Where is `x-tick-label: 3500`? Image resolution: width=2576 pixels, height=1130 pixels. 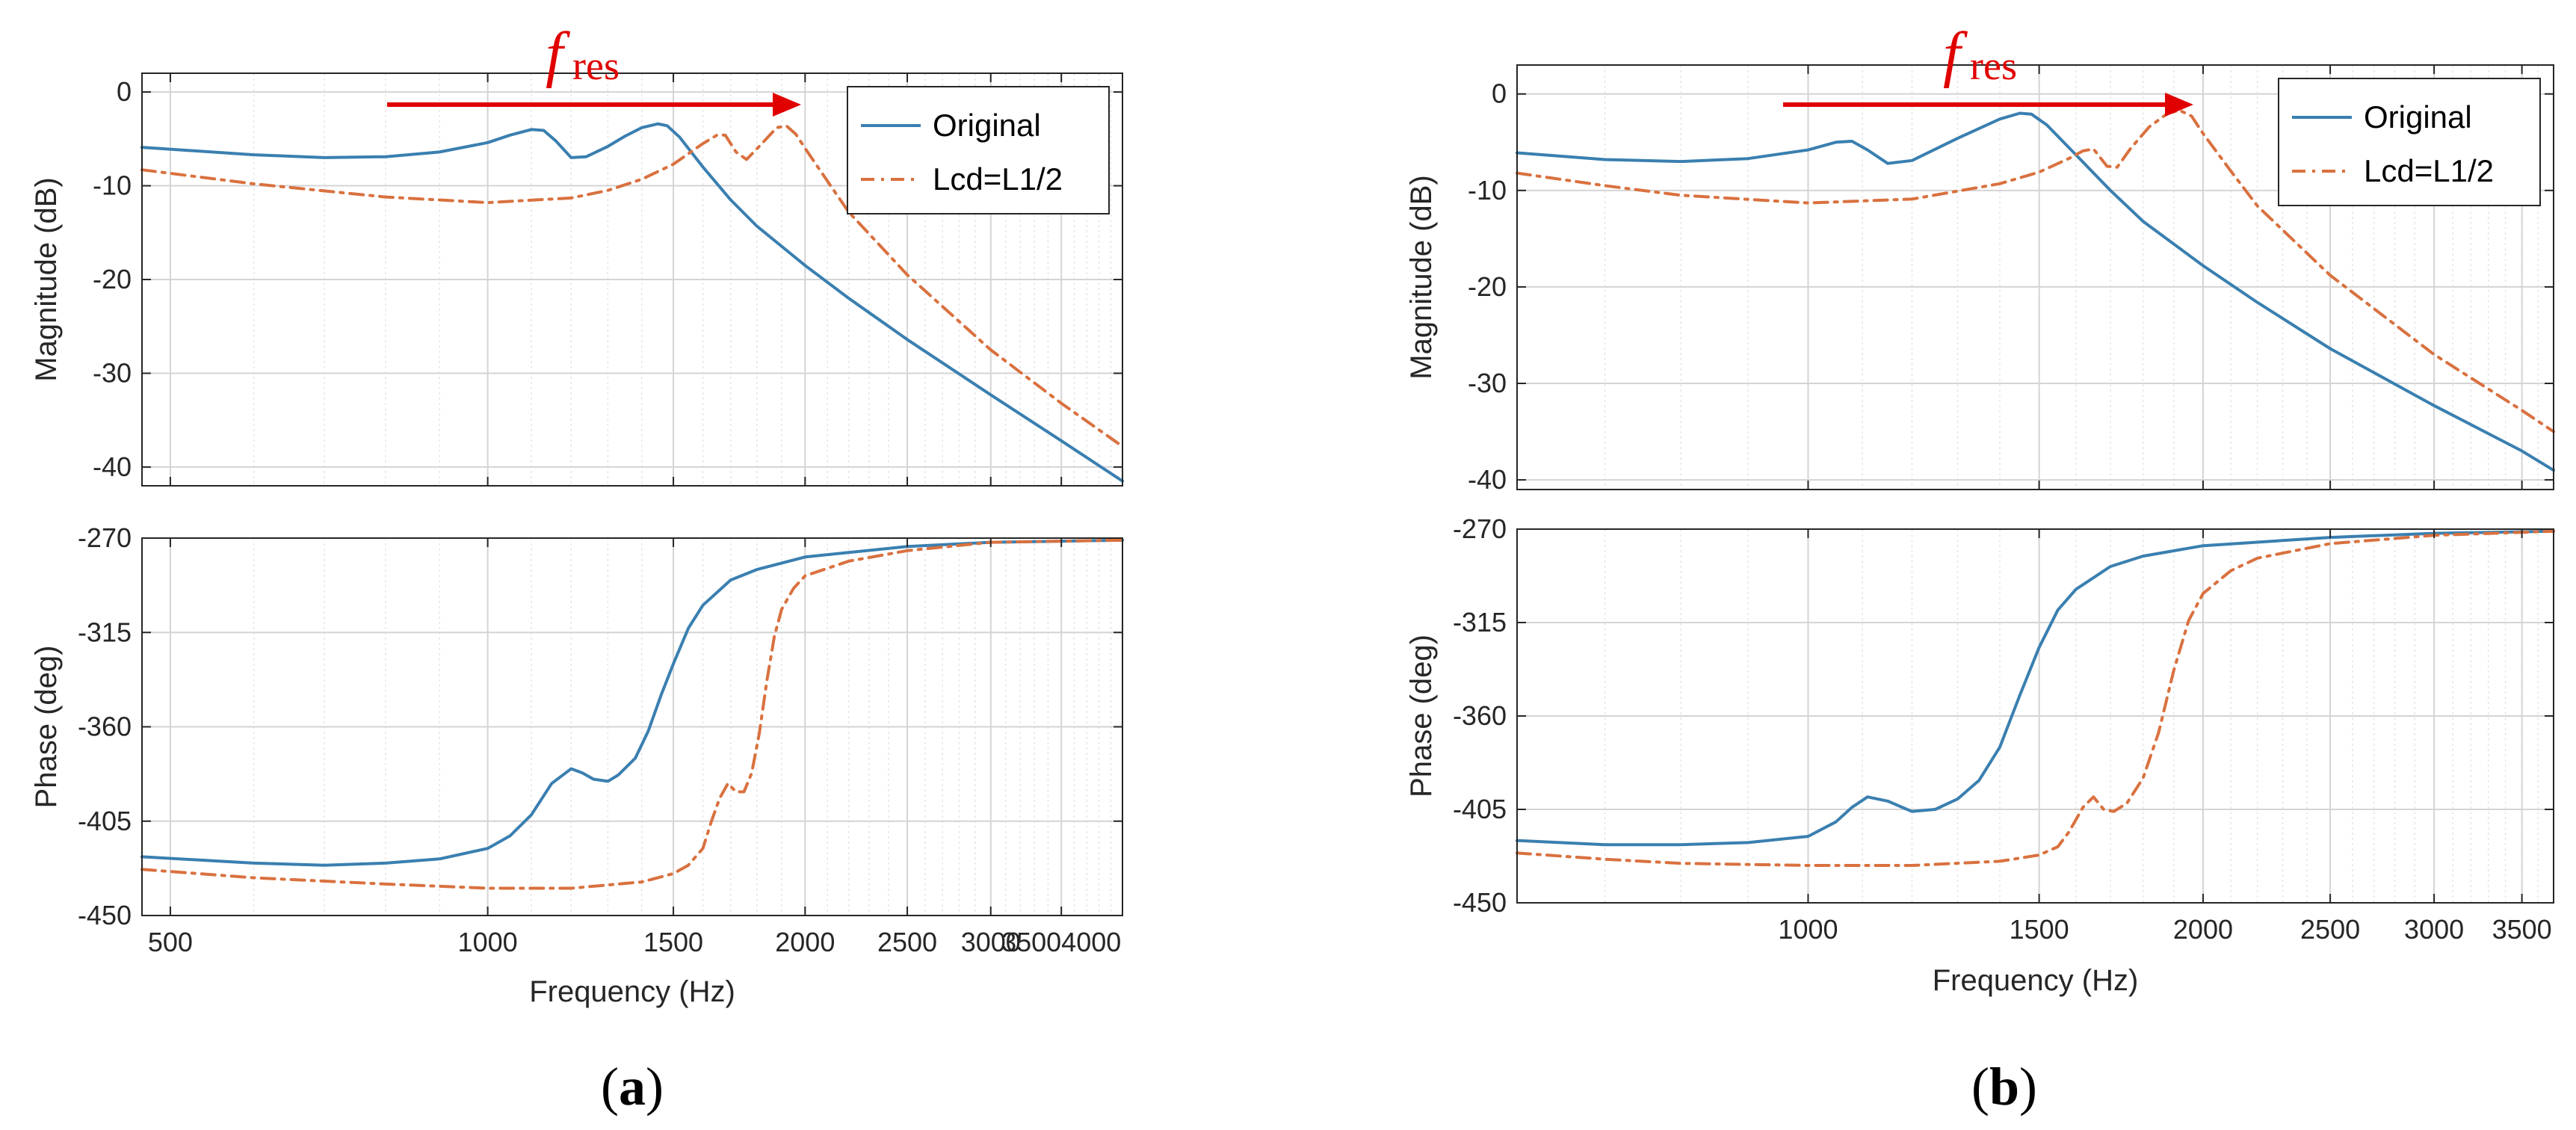 x-tick-label: 3500 is located at coordinates (2522, 929).